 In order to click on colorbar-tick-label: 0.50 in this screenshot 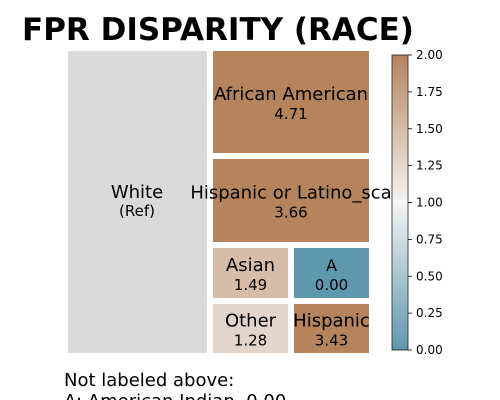, I will do `click(429, 276)`.